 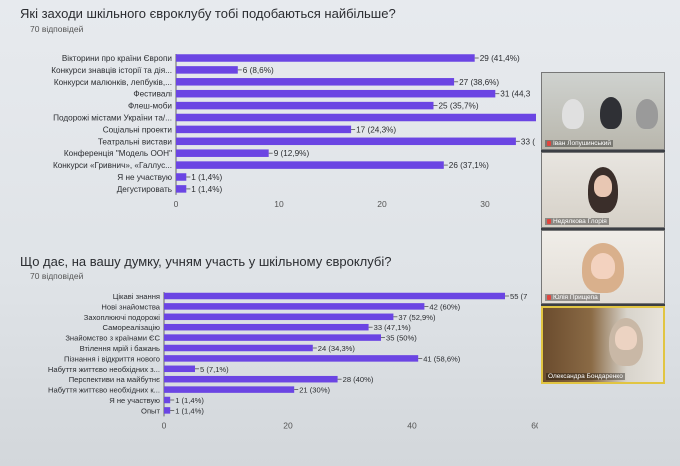 What do you see at coordinates (518, 296) in the screenshot?
I see `bar-value-label: 55 (7` at bounding box center [518, 296].